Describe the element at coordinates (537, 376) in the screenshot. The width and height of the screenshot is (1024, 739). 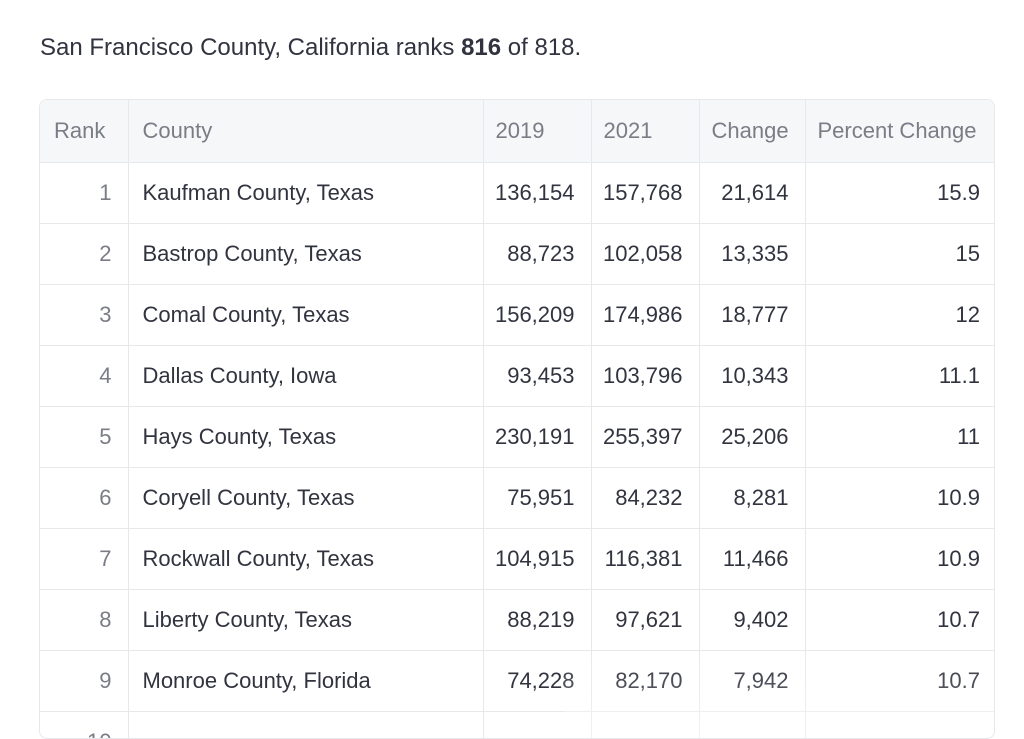
I see `cell-2019: 93,453` at that location.